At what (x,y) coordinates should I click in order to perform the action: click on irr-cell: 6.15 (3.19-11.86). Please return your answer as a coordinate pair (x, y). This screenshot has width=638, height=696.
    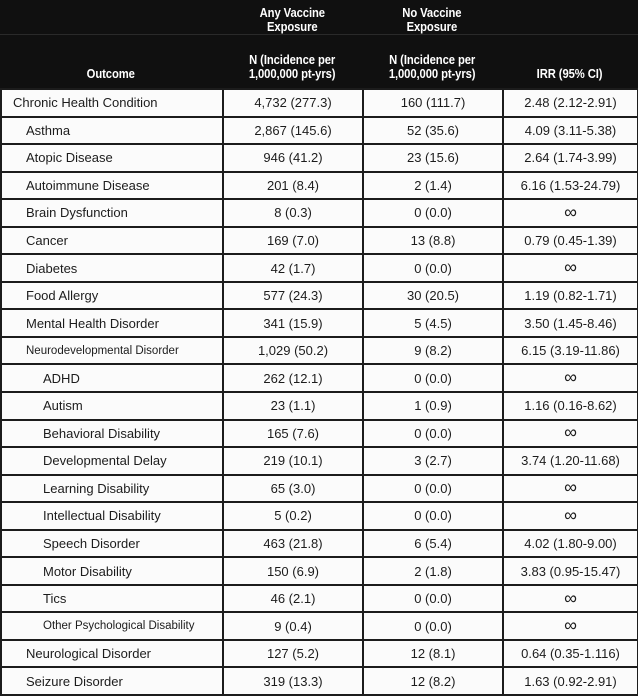
    Looking at the image, I should click on (569, 350).